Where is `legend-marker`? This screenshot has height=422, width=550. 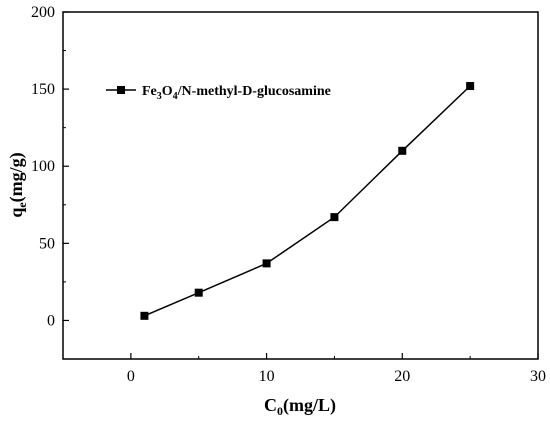 legend-marker is located at coordinates (121, 90).